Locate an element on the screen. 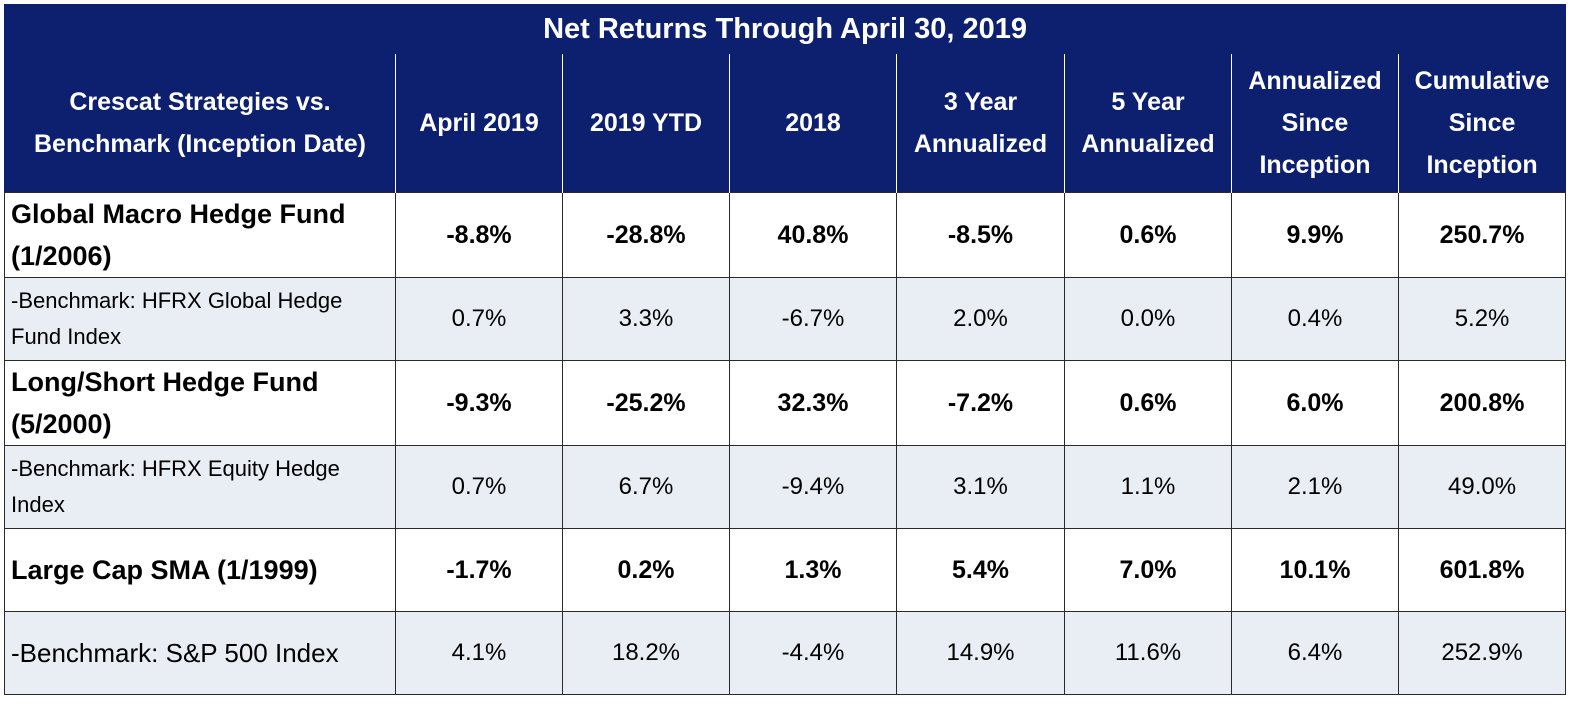  value-cell: -25.2% is located at coordinates (646, 403).